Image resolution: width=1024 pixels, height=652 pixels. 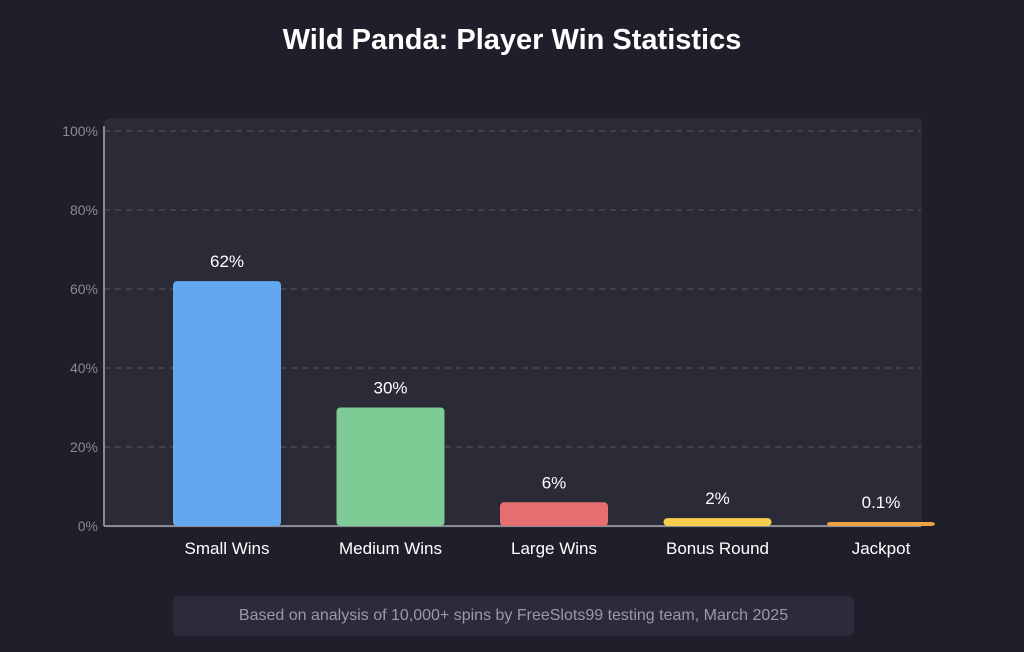 I want to click on bar-large-wins, so click(x=554, y=514).